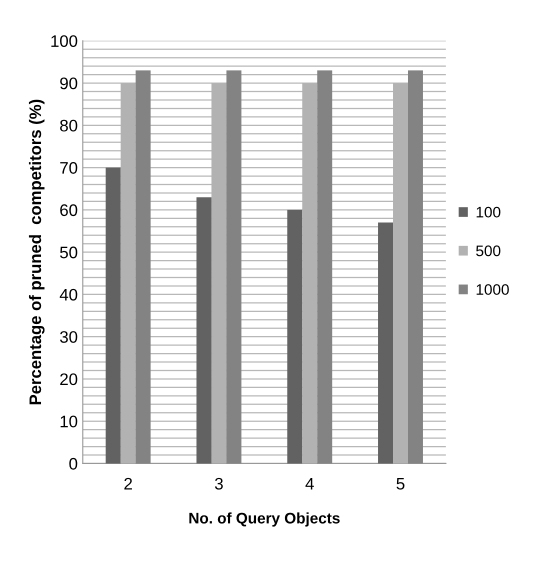 The width and height of the screenshot is (534, 583). What do you see at coordinates (69, 337) in the screenshot?
I see `y-tick-label: 30` at bounding box center [69, 337].